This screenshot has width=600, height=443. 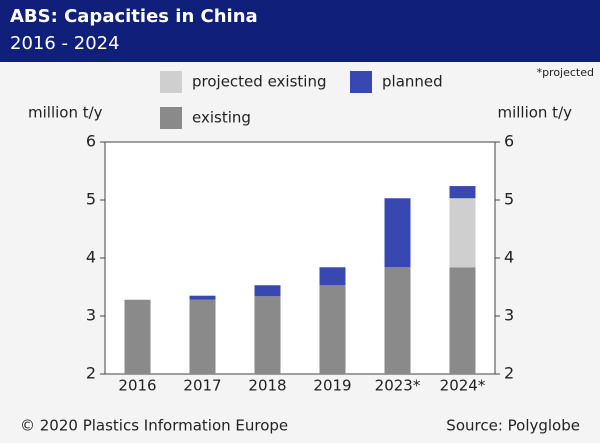 I want to click on legend-label: existing, so click(x=221, y=118).